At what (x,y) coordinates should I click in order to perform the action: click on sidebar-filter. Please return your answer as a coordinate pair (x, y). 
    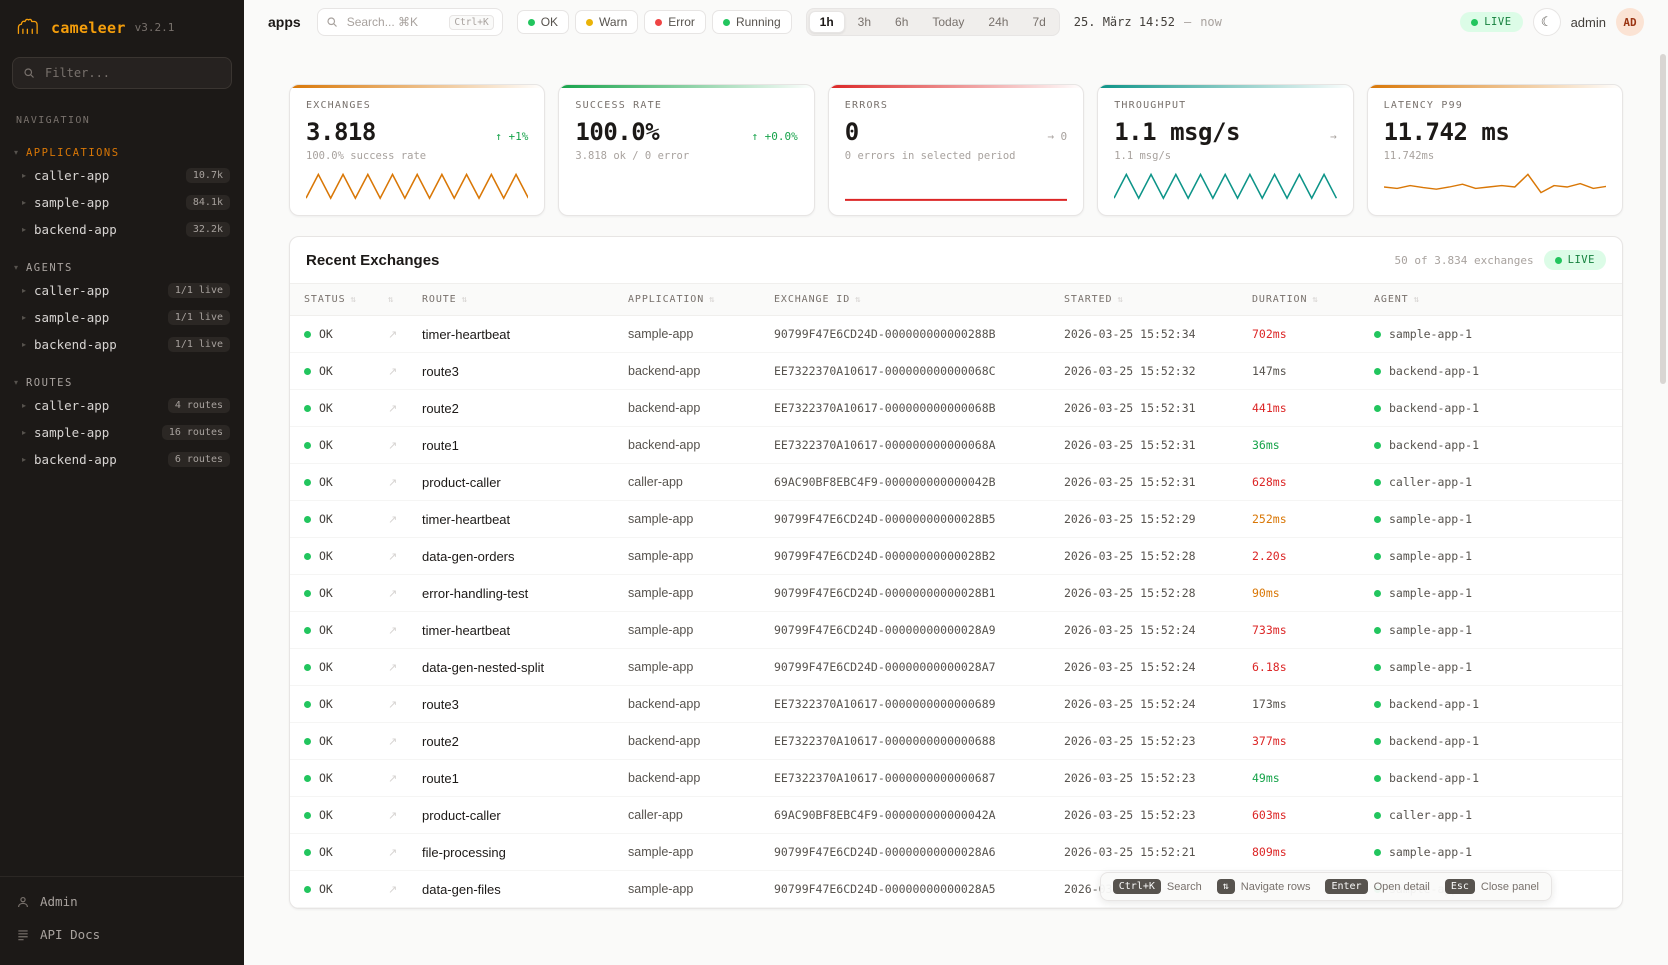
    Looking at the image, I should click on (122, 73).